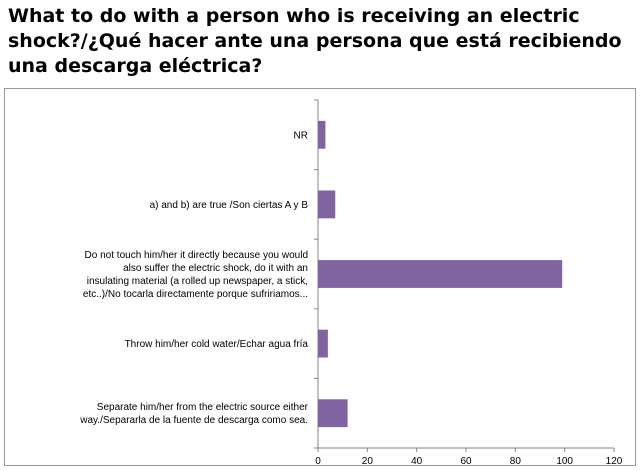 This screenshot has height=470, width=640. What do you see at coordinates (229, 205) in the screenshot?
I see `category-label: a) and b) are true /Son ciertas A y B` at bounding box center [229, 205].